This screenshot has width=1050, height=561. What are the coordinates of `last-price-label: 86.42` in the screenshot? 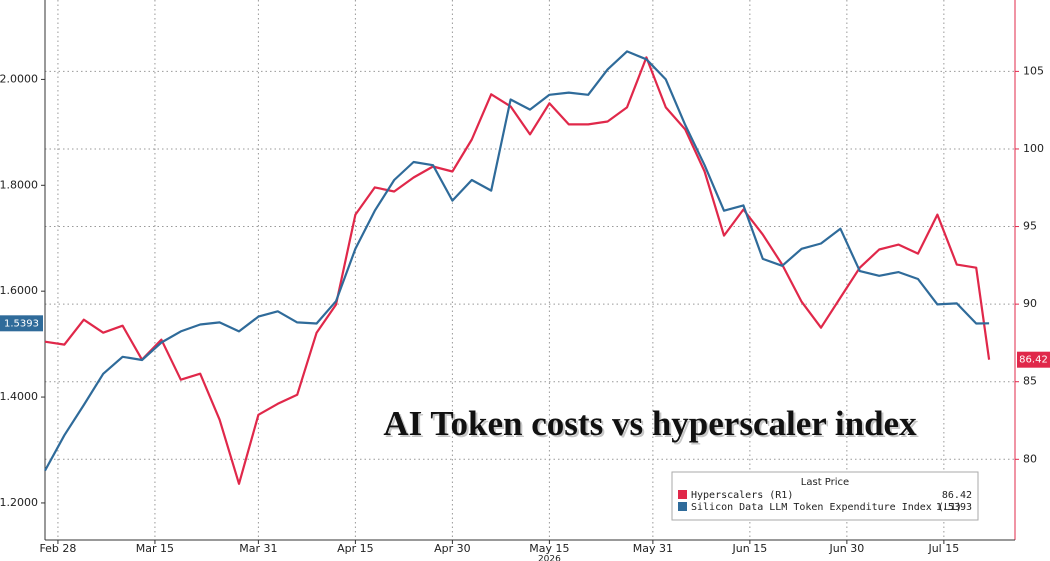 It's located at (1033, 360).